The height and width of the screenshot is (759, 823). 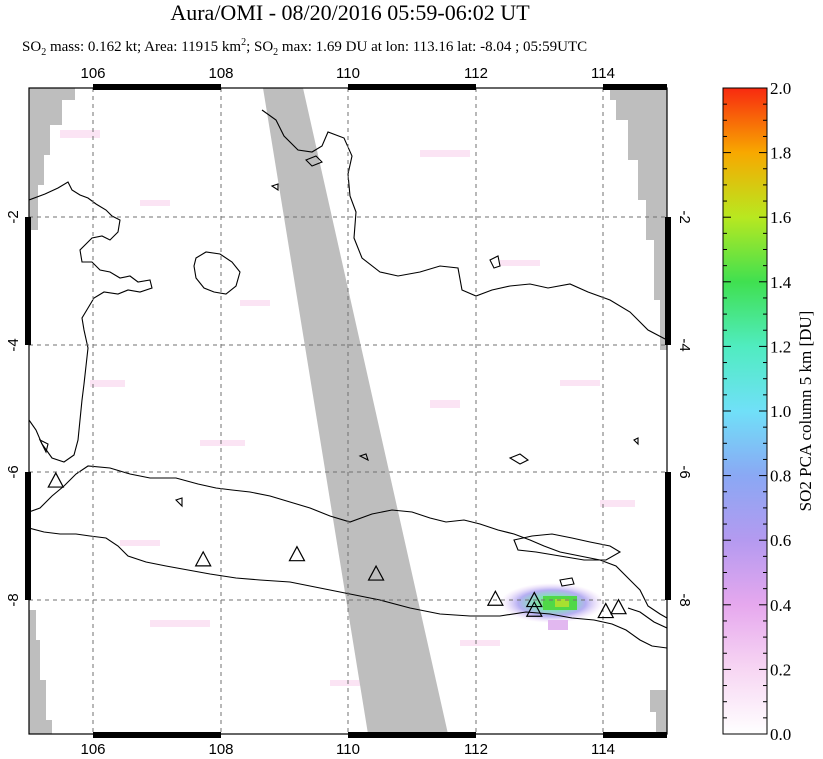 What do you see at coordinates (13, 599) in the screenshot?
I see `lat-tick-left: -8` at bounding box center [13, 599].